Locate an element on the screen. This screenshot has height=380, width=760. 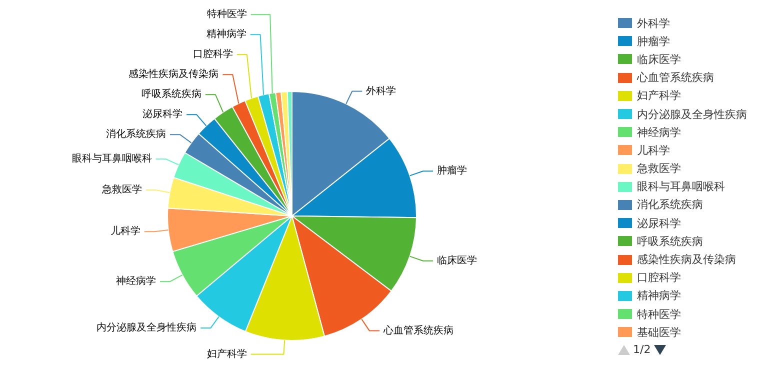
slice-label: 神经病学 is located at coordinates (136, 281).